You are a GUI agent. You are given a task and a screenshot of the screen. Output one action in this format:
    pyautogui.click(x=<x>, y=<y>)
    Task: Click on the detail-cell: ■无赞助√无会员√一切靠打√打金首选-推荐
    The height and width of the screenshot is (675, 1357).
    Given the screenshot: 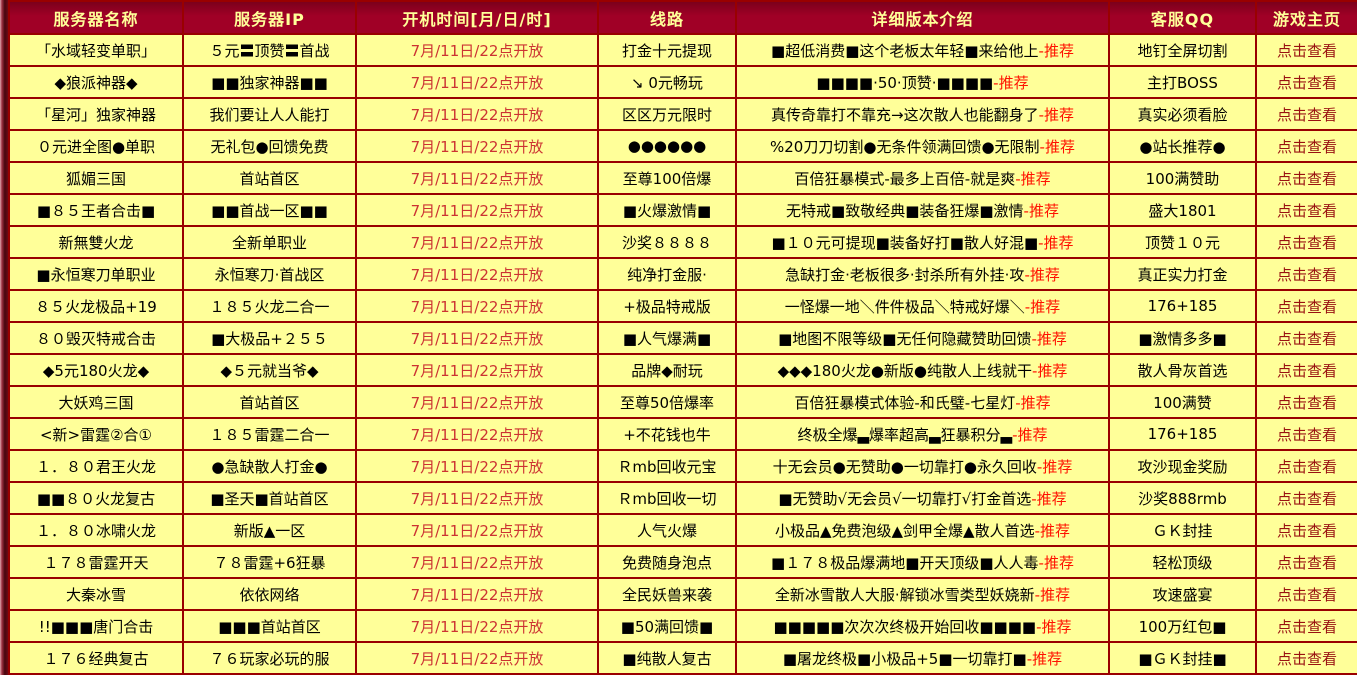 What is the action you would take?
    pyautogui.click(x=922, y=498)
    